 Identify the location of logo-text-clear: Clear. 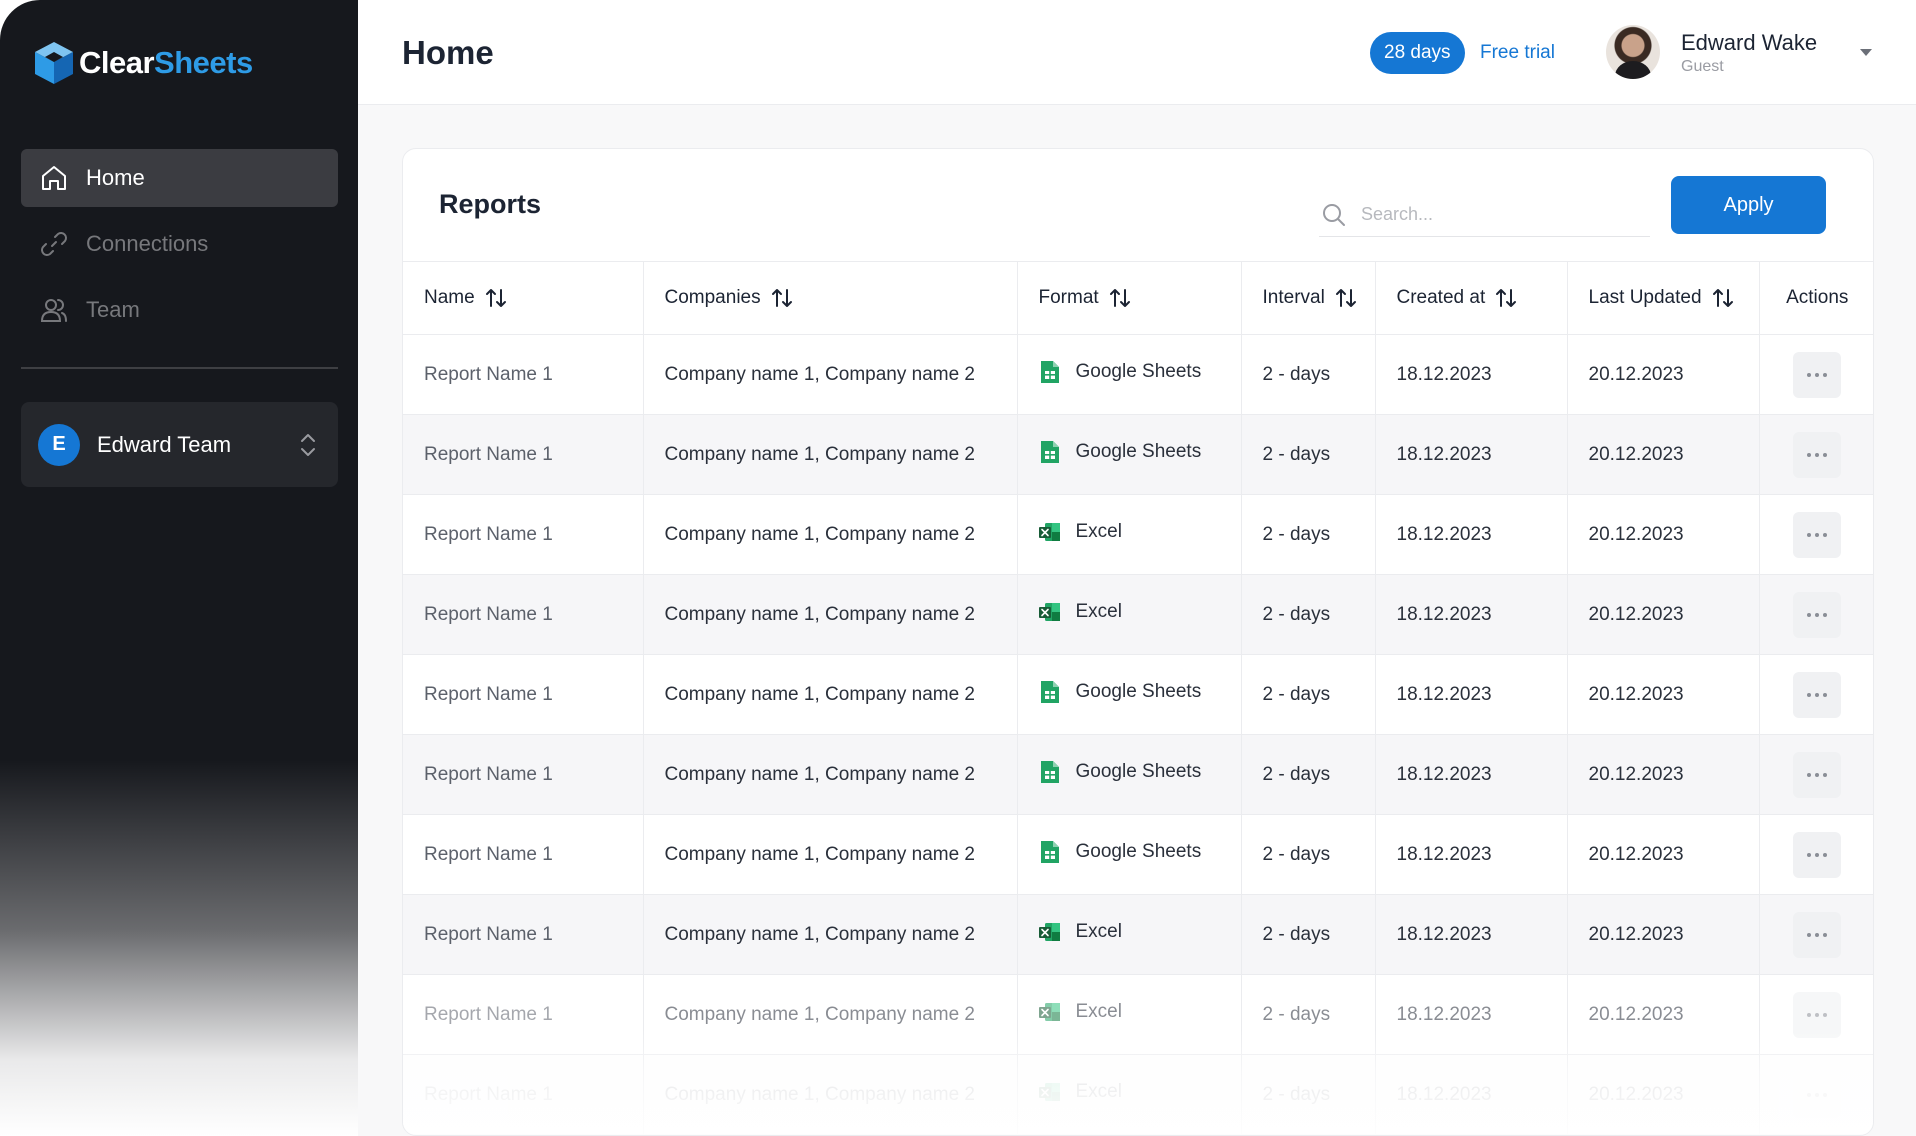
(117, 62).